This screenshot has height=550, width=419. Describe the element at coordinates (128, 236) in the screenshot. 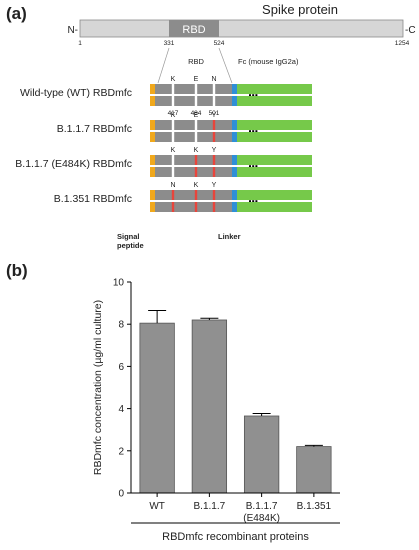

I see `legend-signal-line1: Signal` at that location.